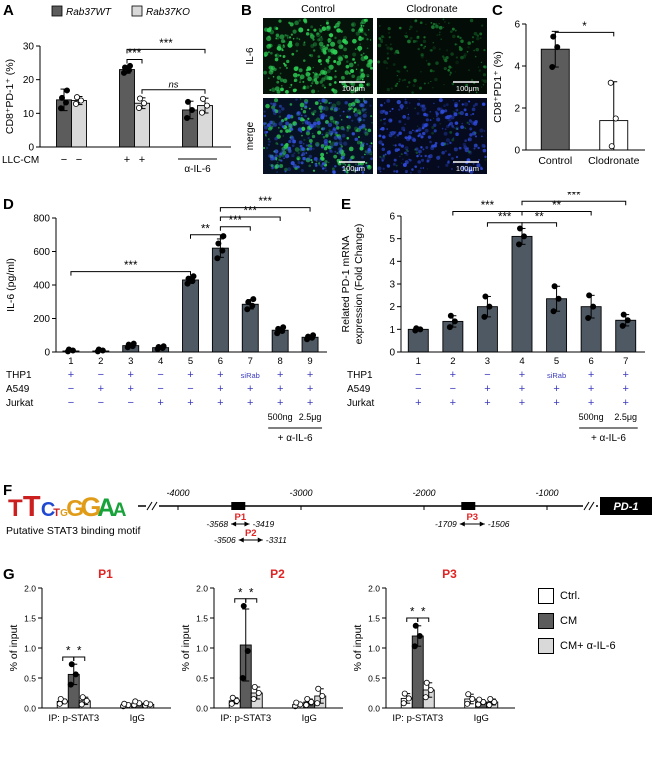 The image size is (657, 763). I want to click on legend-item: Ctrl., so click(577, 596).